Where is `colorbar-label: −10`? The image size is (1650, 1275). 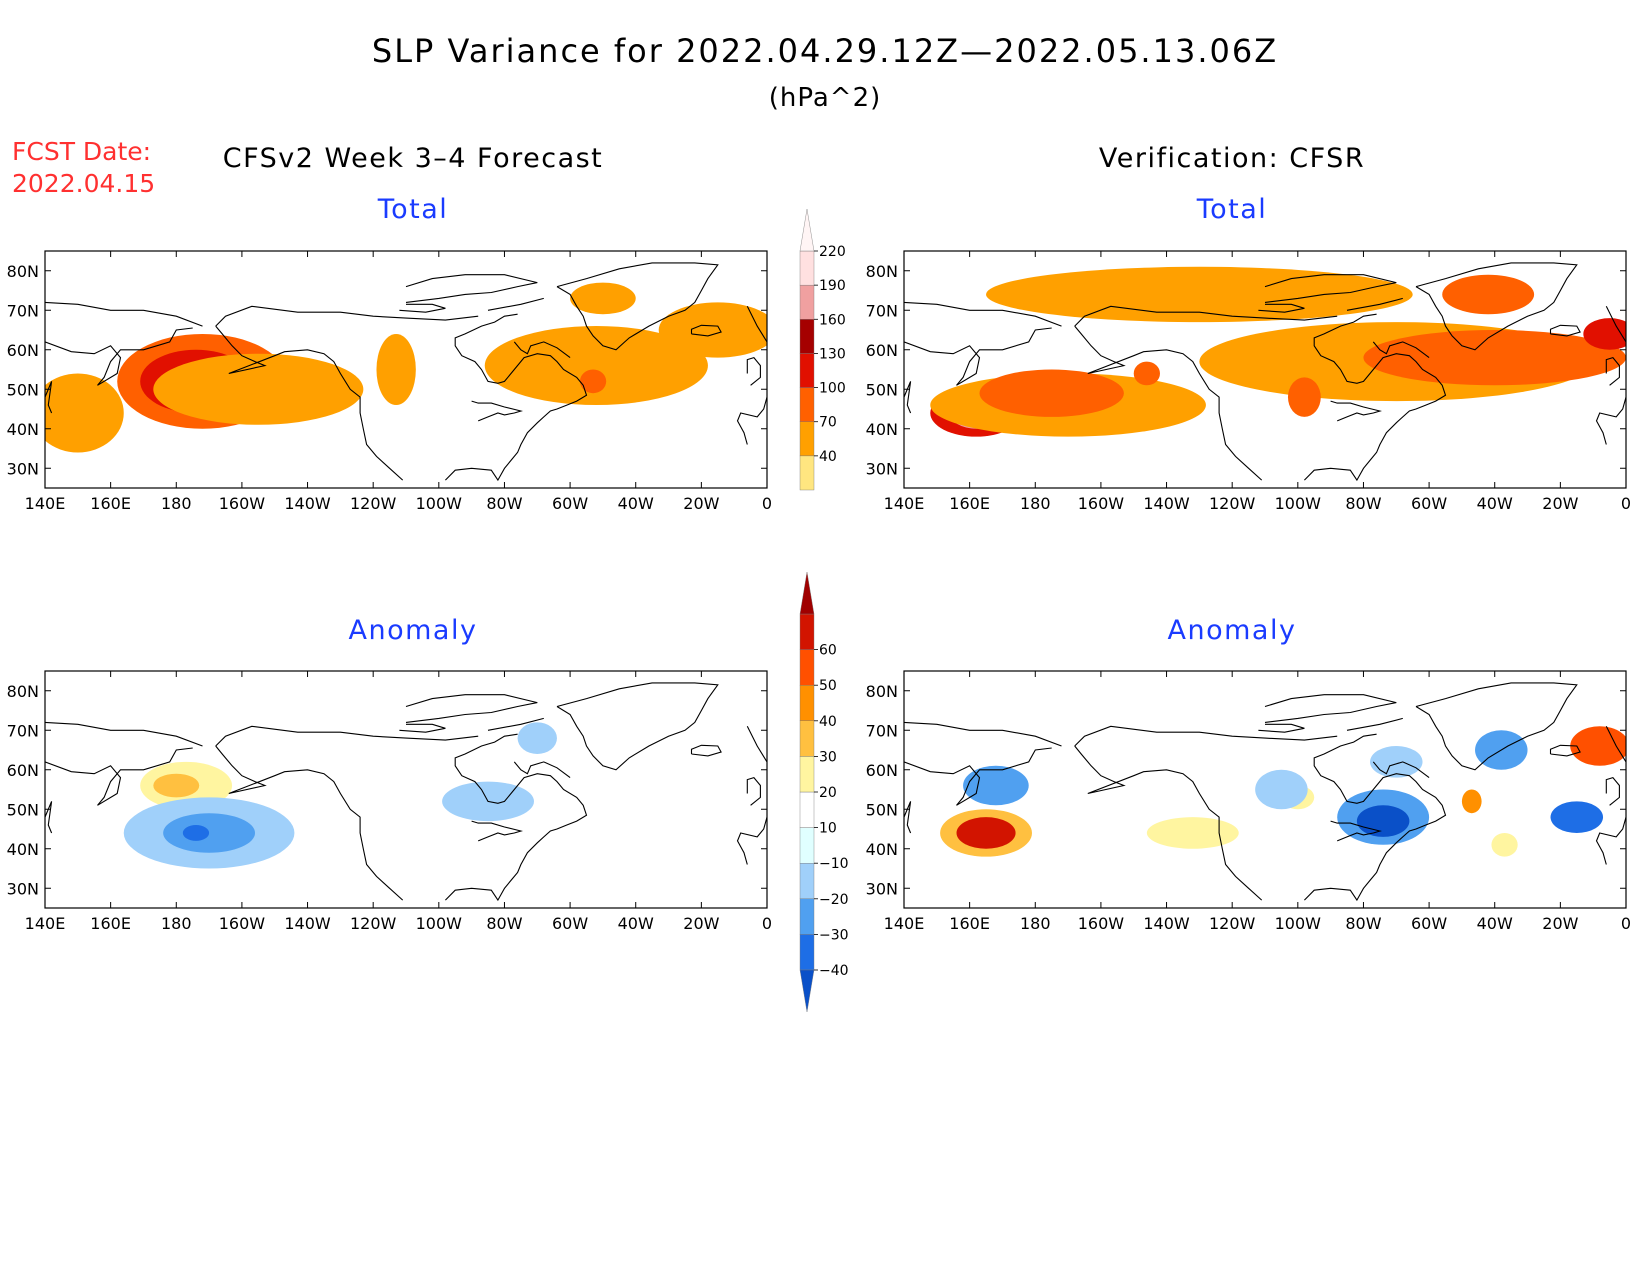 colorbar-label: −10 is located at coordinates (834, 864).